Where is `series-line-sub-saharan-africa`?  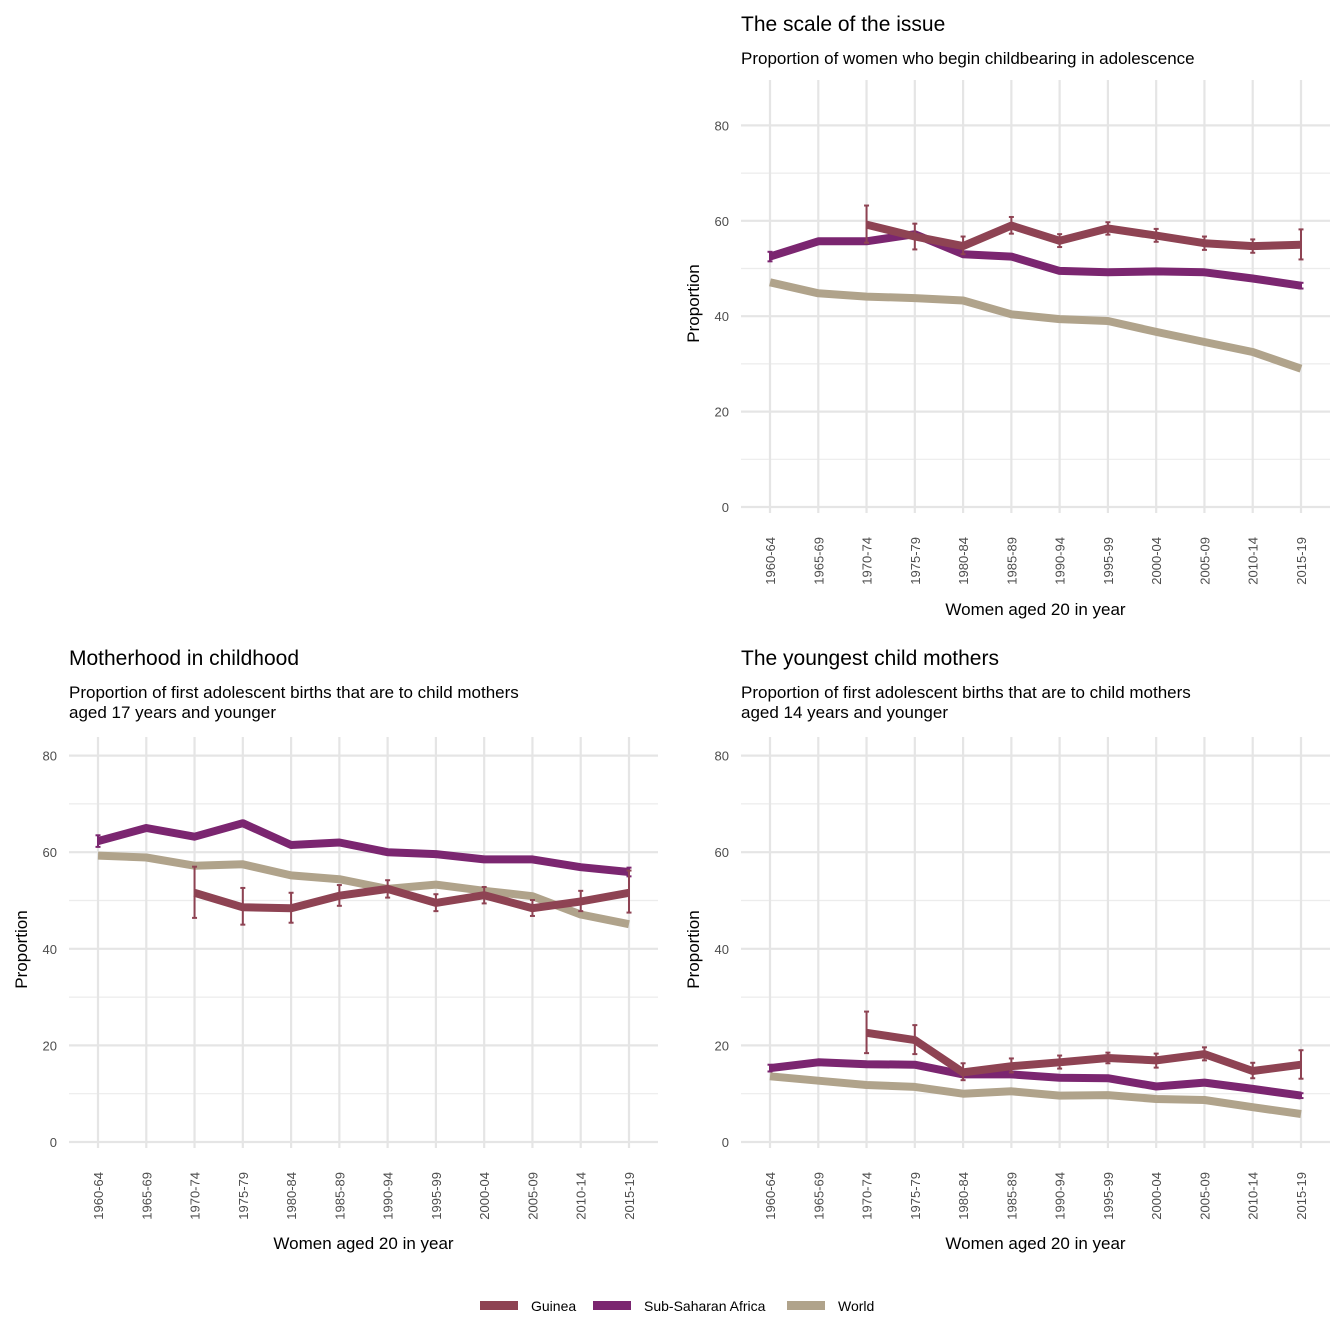 series-line-sub-saharan-africa is located at coordinates (1035, 1079).